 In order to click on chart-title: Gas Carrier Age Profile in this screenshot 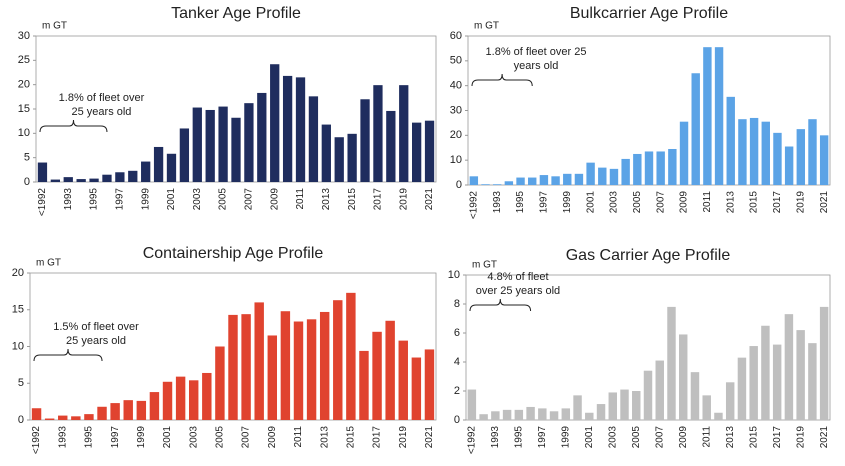, I will do `click(648, 255)`.